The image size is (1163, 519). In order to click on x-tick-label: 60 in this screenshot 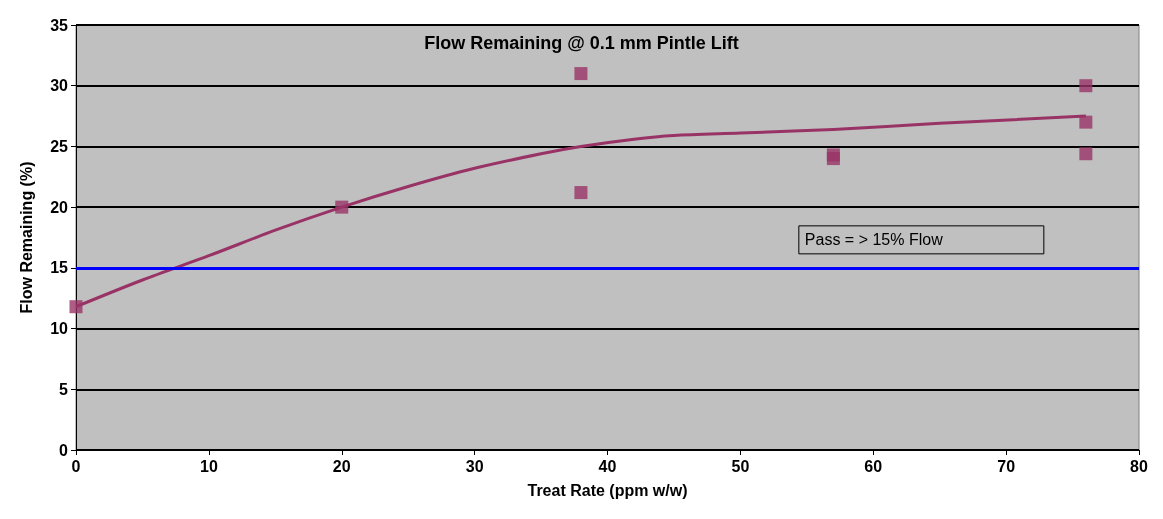, I will do `click(873, 466)`.